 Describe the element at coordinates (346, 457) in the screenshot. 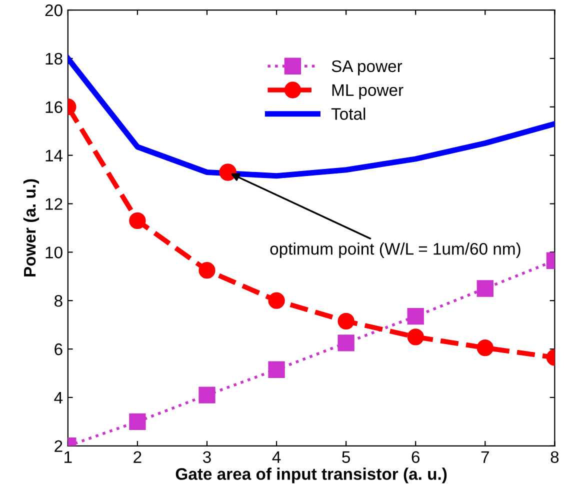

I see `x-tick-label: 5` at that location.